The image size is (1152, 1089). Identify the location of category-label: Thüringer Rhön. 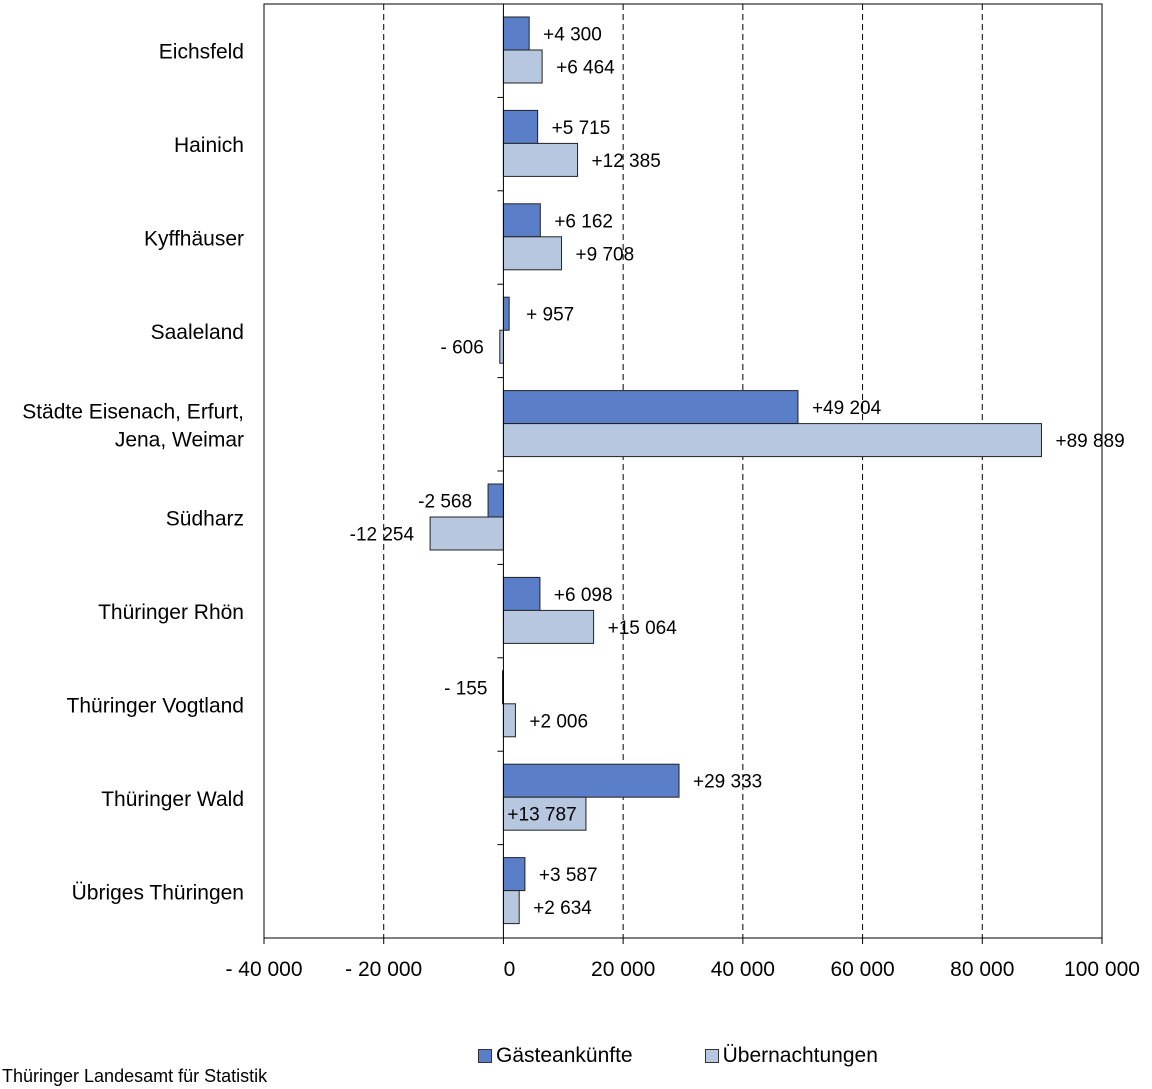
(171, 612).